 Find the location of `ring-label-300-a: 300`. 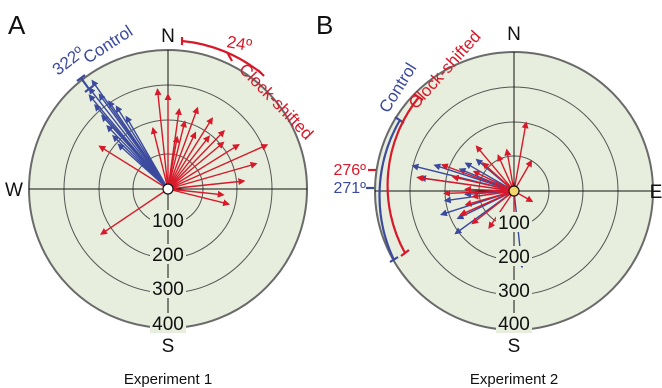

ring-label-300-a: 300 is located at coordinates (168, 289).